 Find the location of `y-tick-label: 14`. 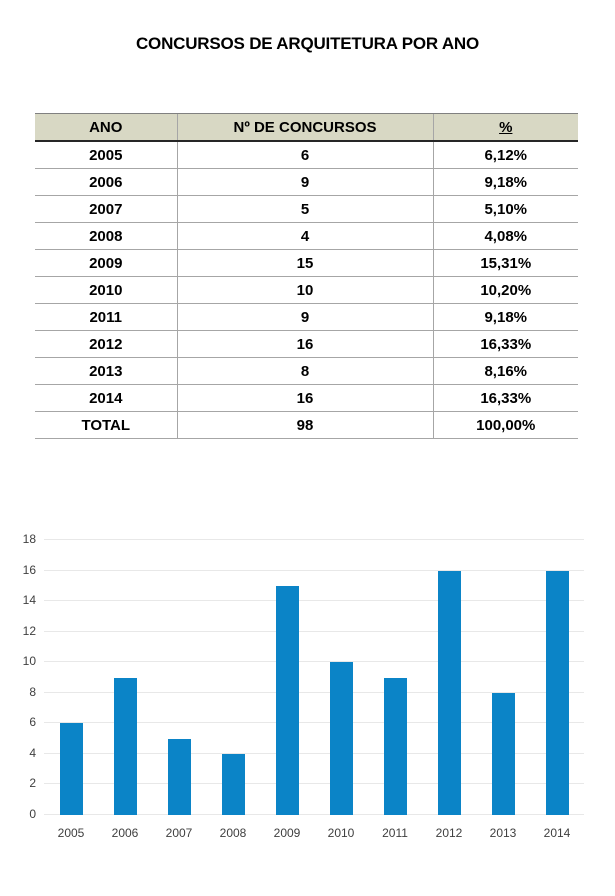

y-tick-label: 14 is located at coordinates (29, 600).